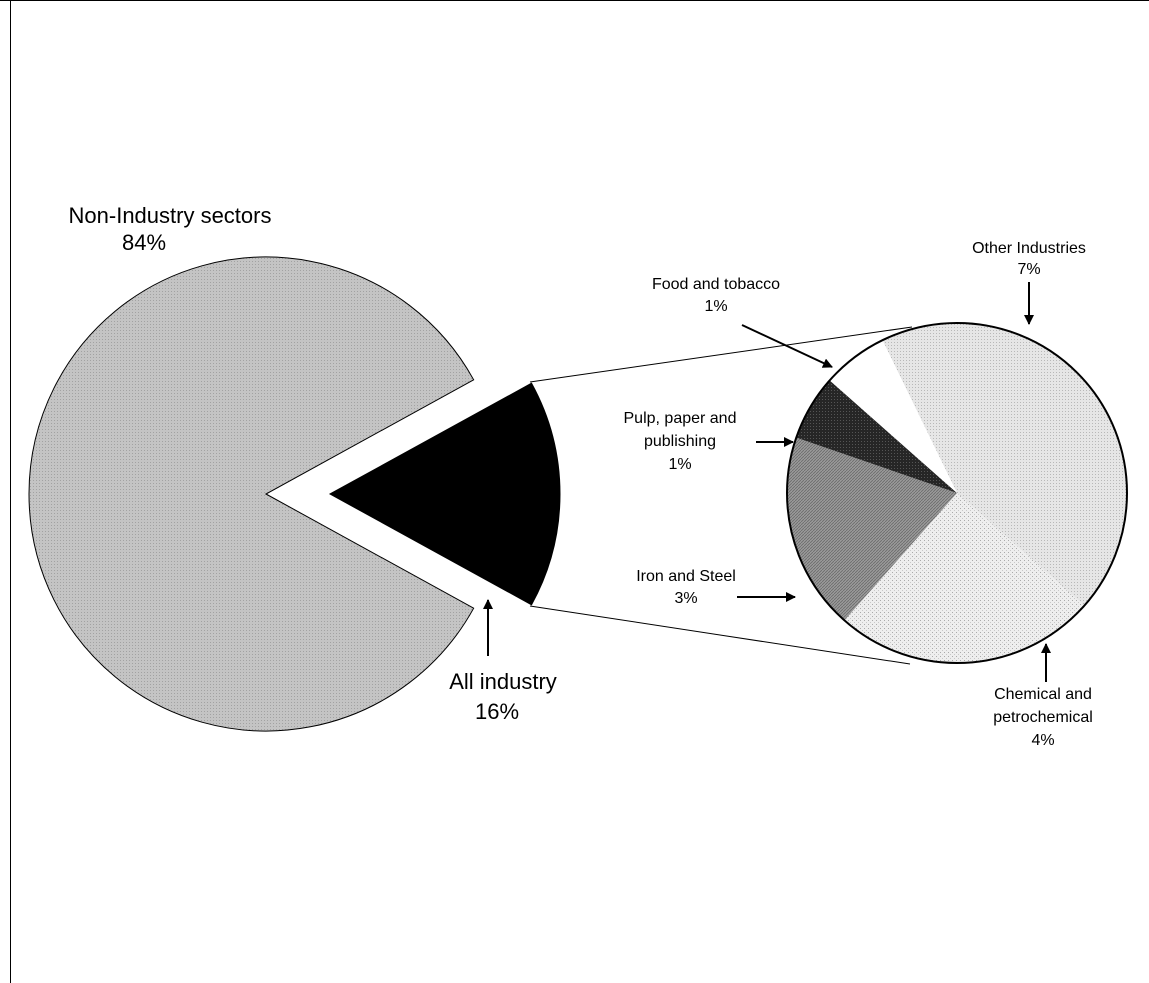 Image resolution: width=1149 pixels, height=983 pixels. Describe the element at coordinates (721, 354) in the screenshot. I see `connector-line-top` at that location.